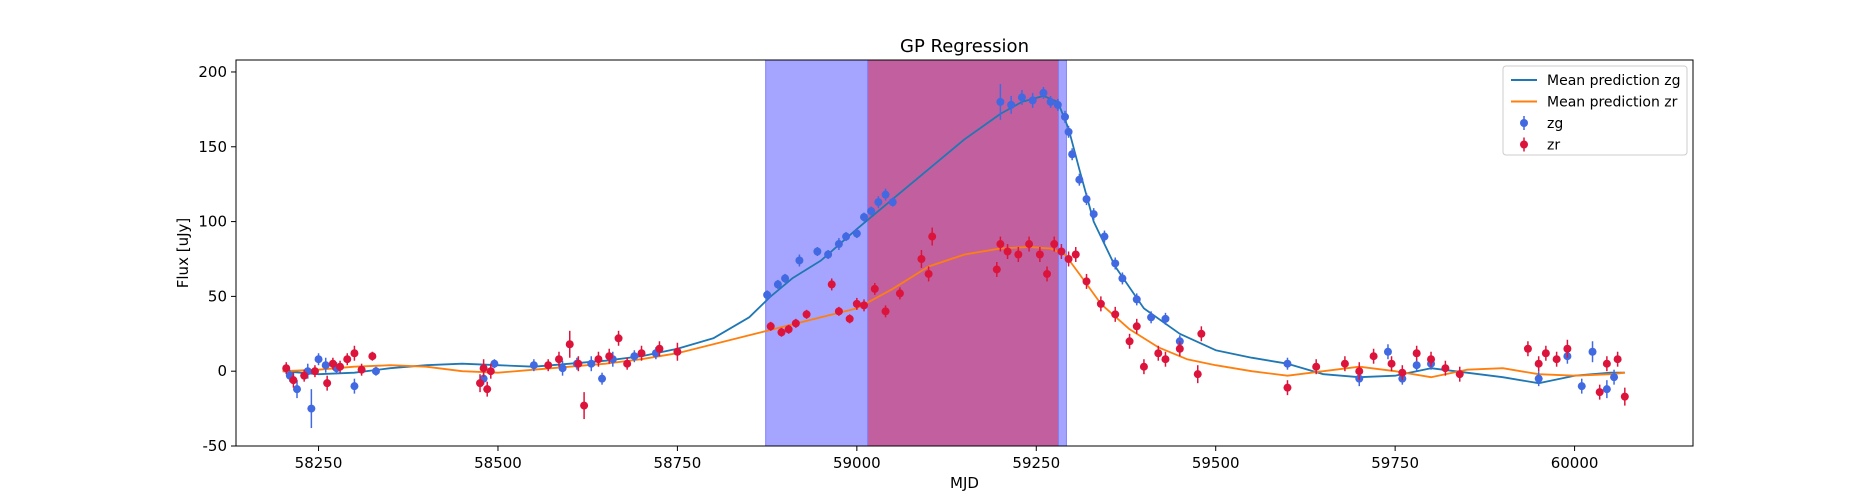 Image resolution: width=1875 pixels, height=500 pixels. Describe the element at coordinates (964, 46) in the screenshot. I see `chart-title: GP Regression` at that location.